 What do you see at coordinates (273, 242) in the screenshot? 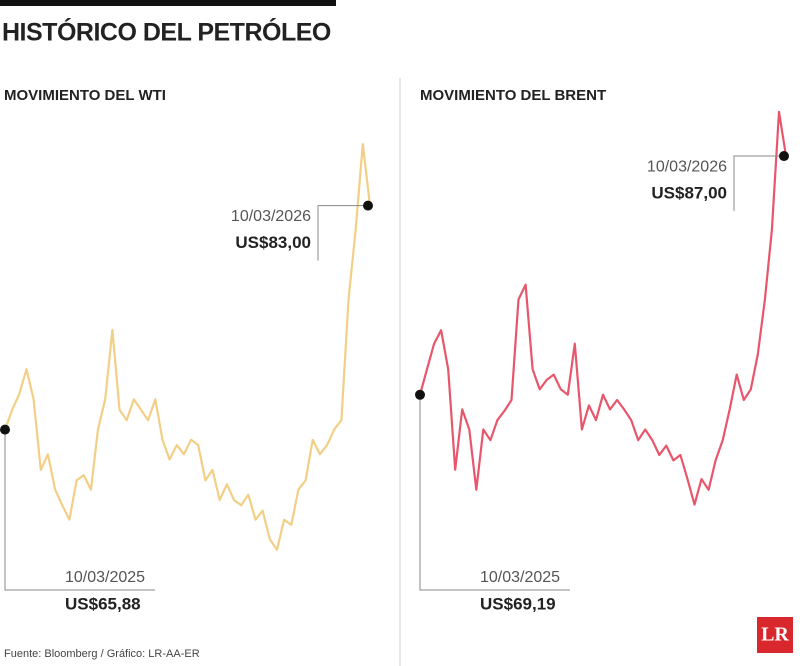
I see `annotation-value: US$83,00` at bounding box center [273, 242].